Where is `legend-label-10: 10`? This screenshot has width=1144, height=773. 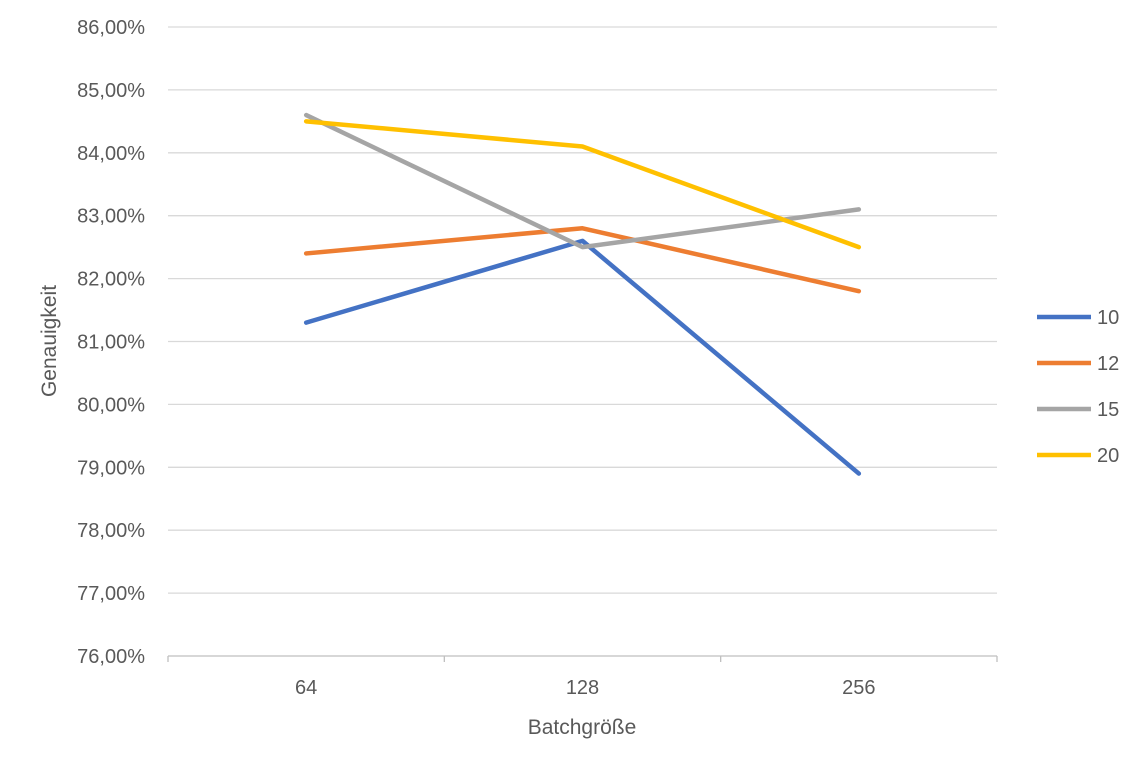
legend-label-10: 10 is located at coordinates (1108, 318).